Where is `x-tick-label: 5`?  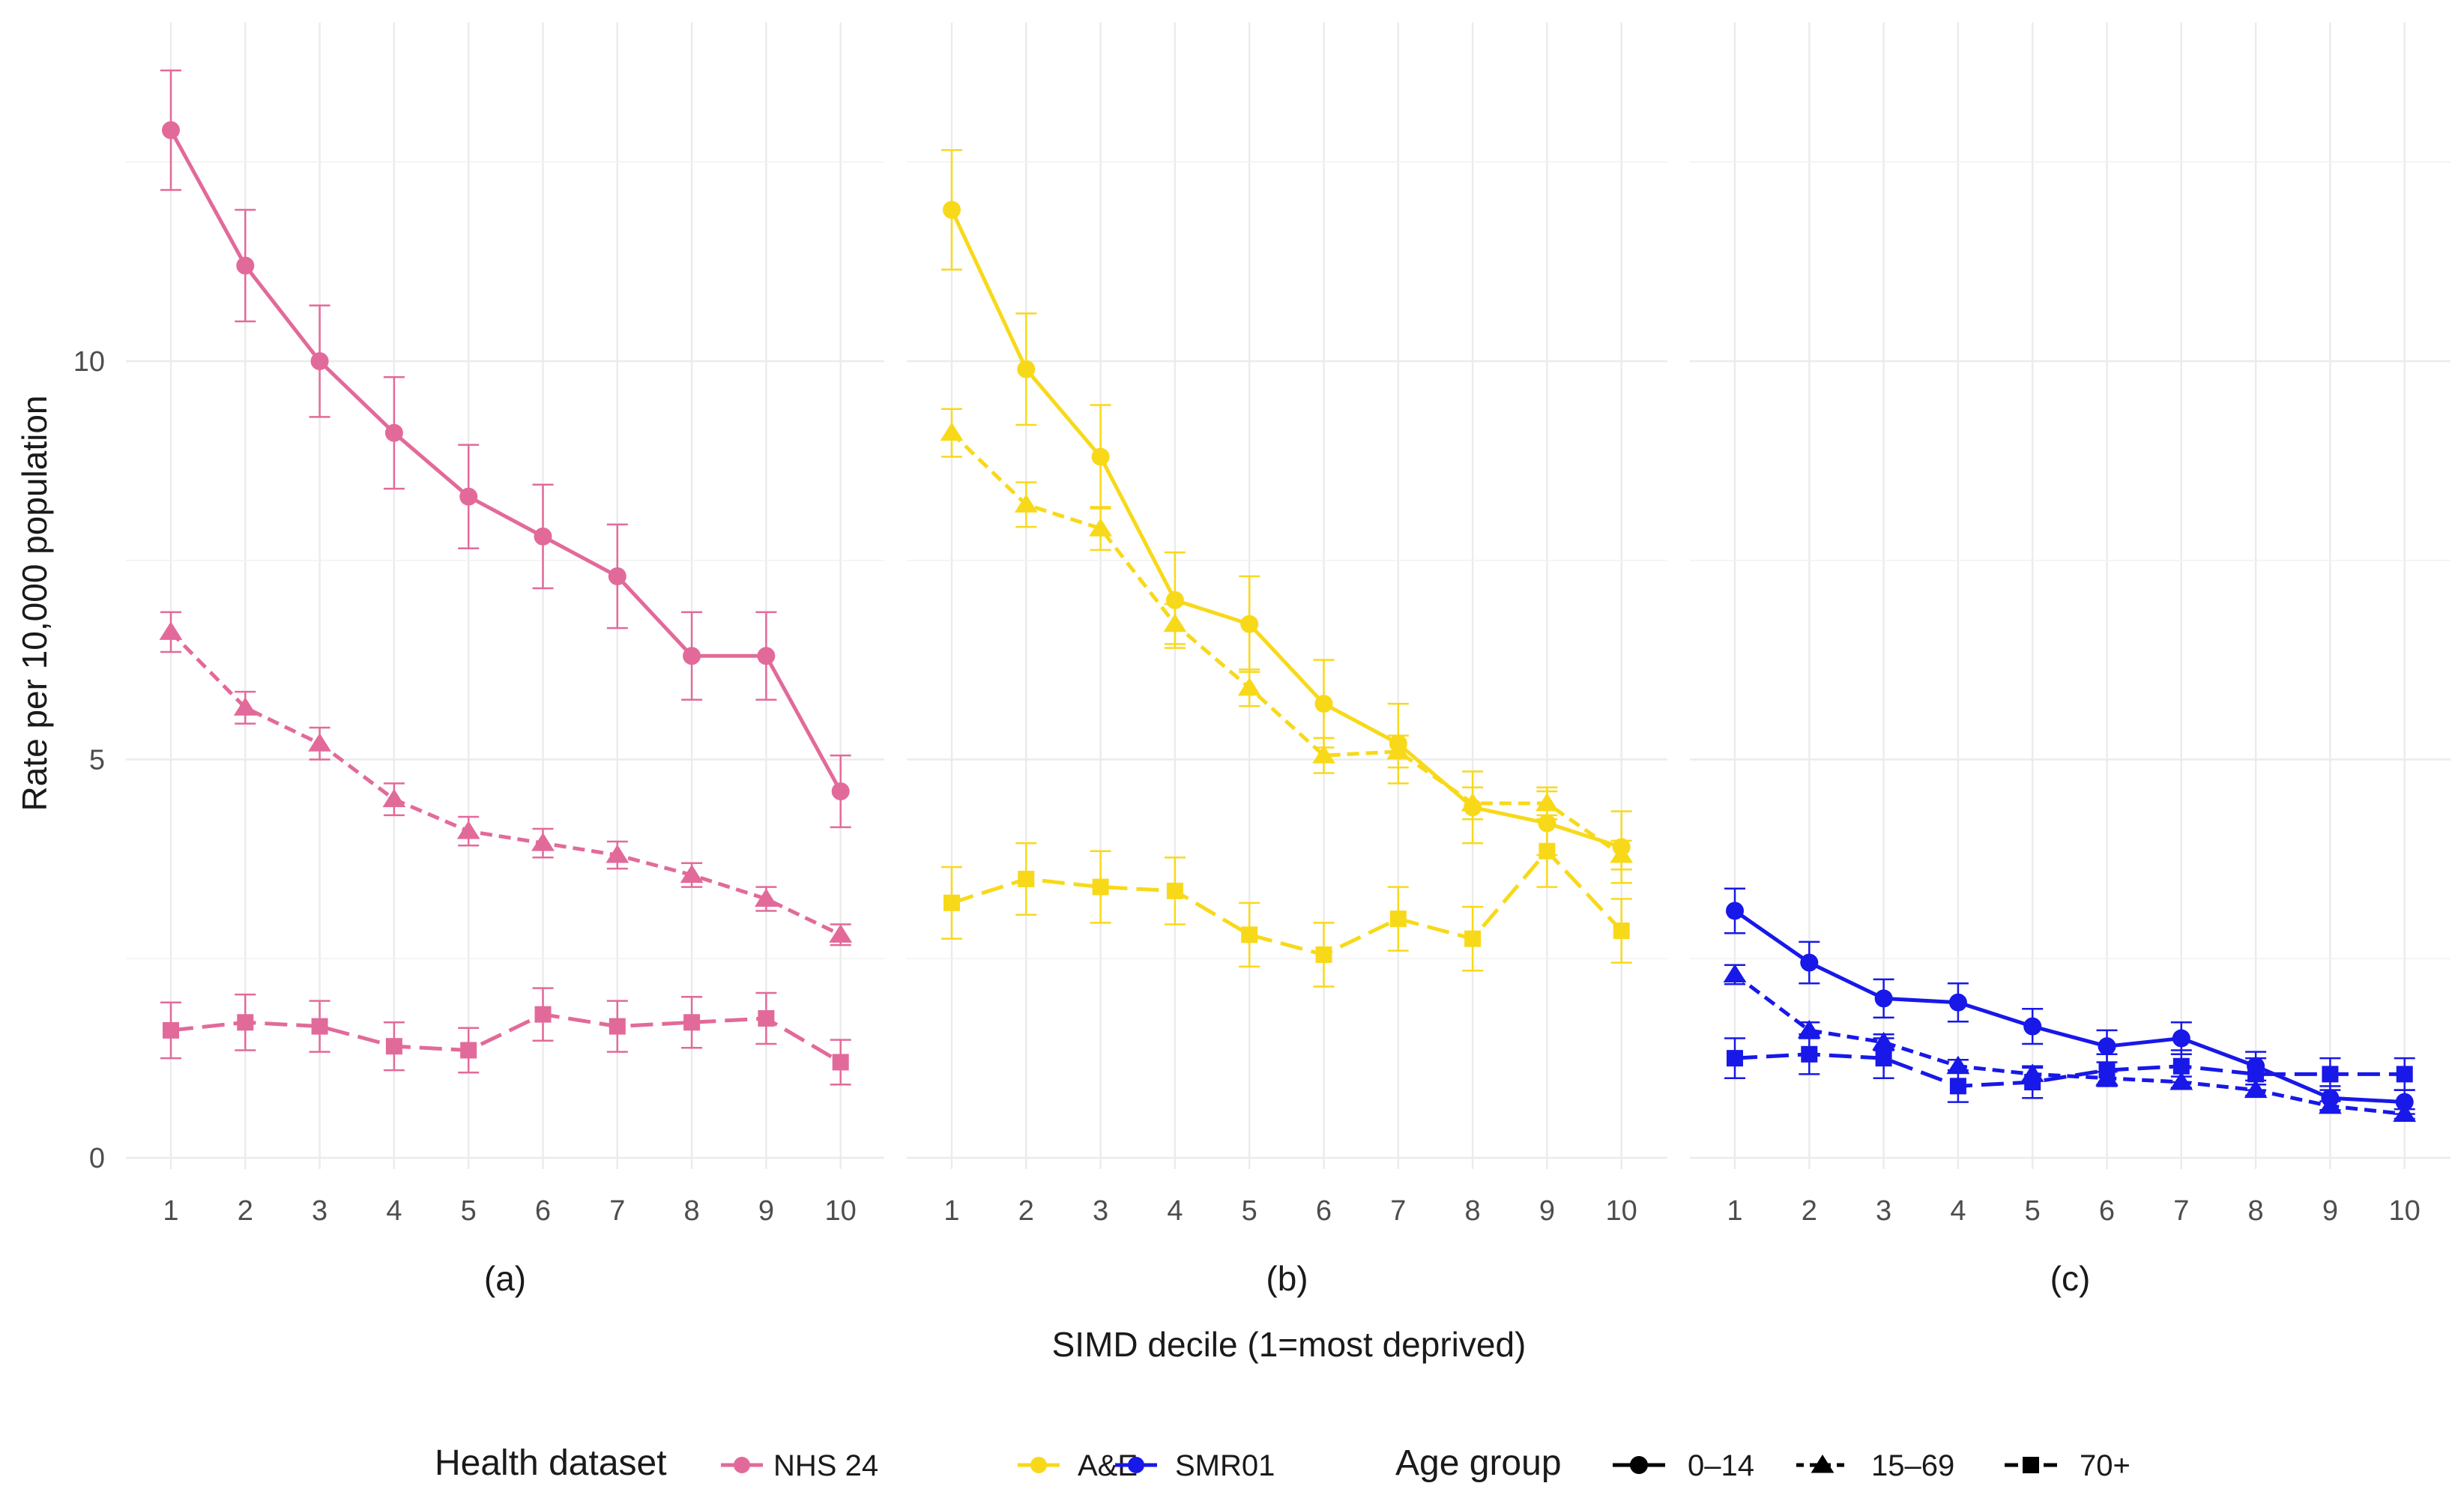 x-tick-label: 5 is located at coordinates (469, 1211).